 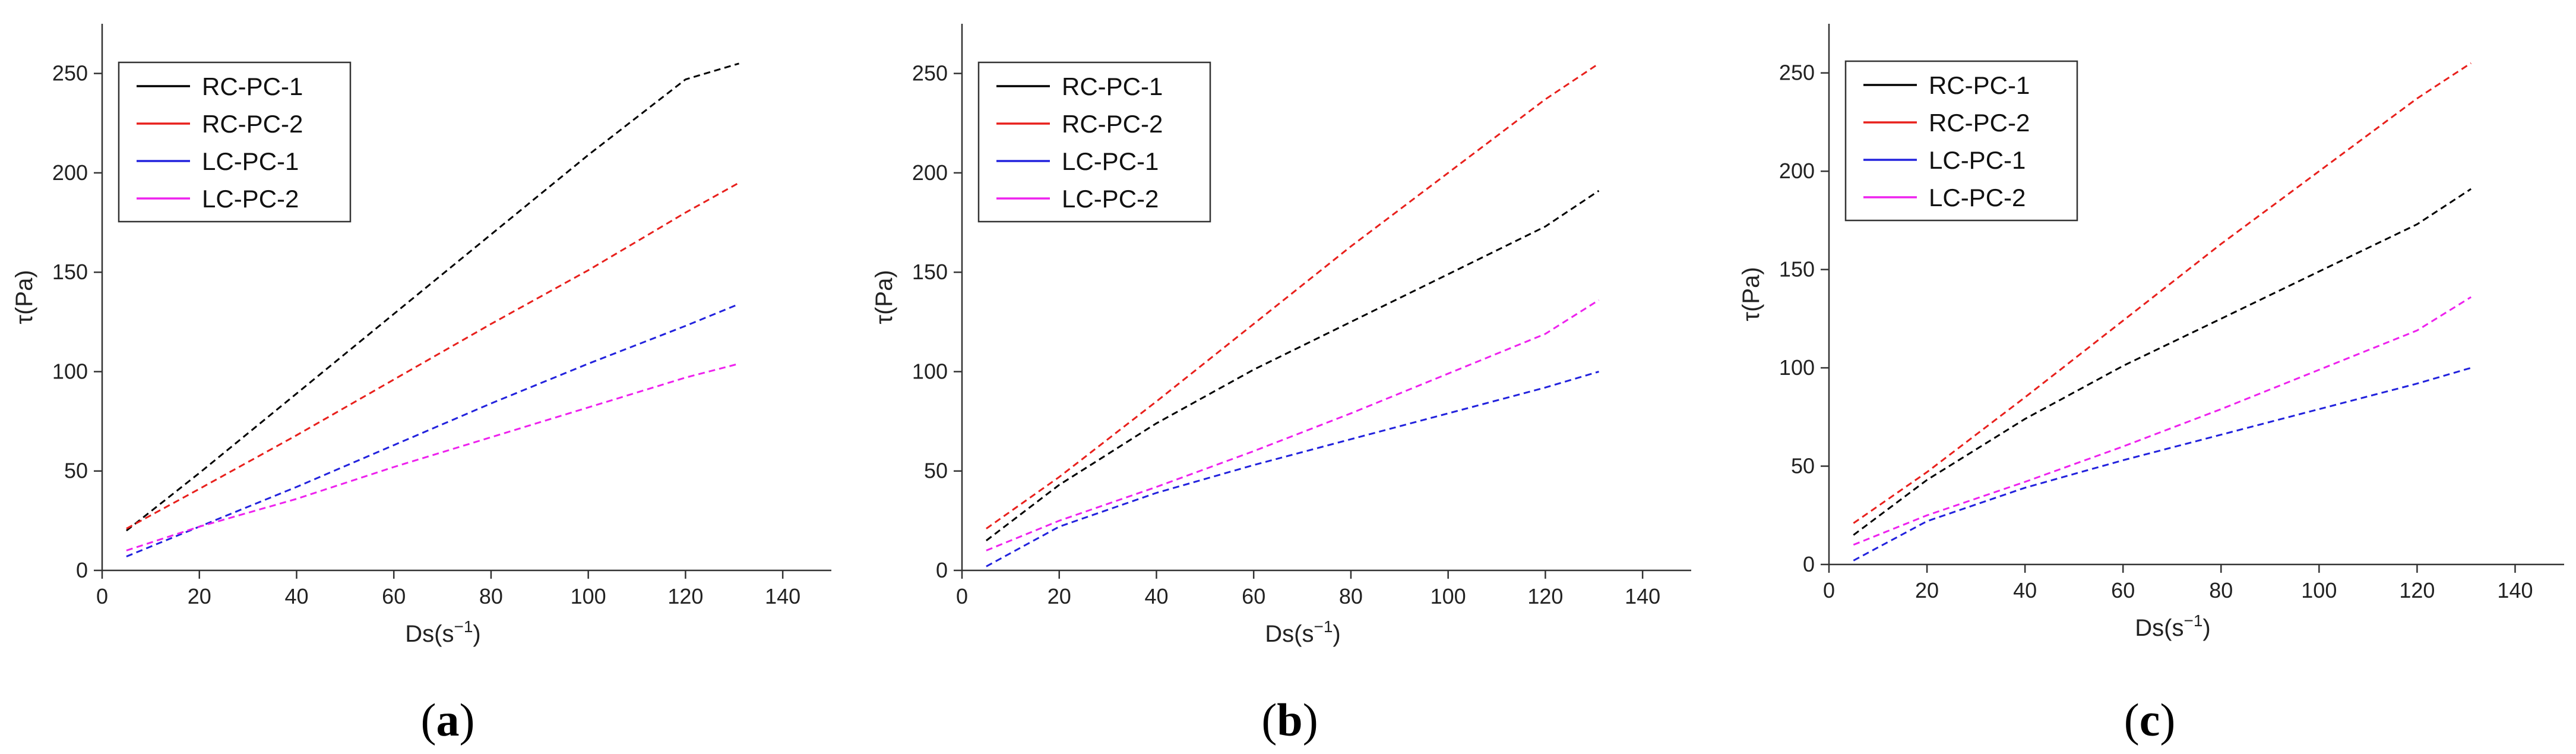 I want to click on panel-caption: (c), so click(x=2150, y=720).